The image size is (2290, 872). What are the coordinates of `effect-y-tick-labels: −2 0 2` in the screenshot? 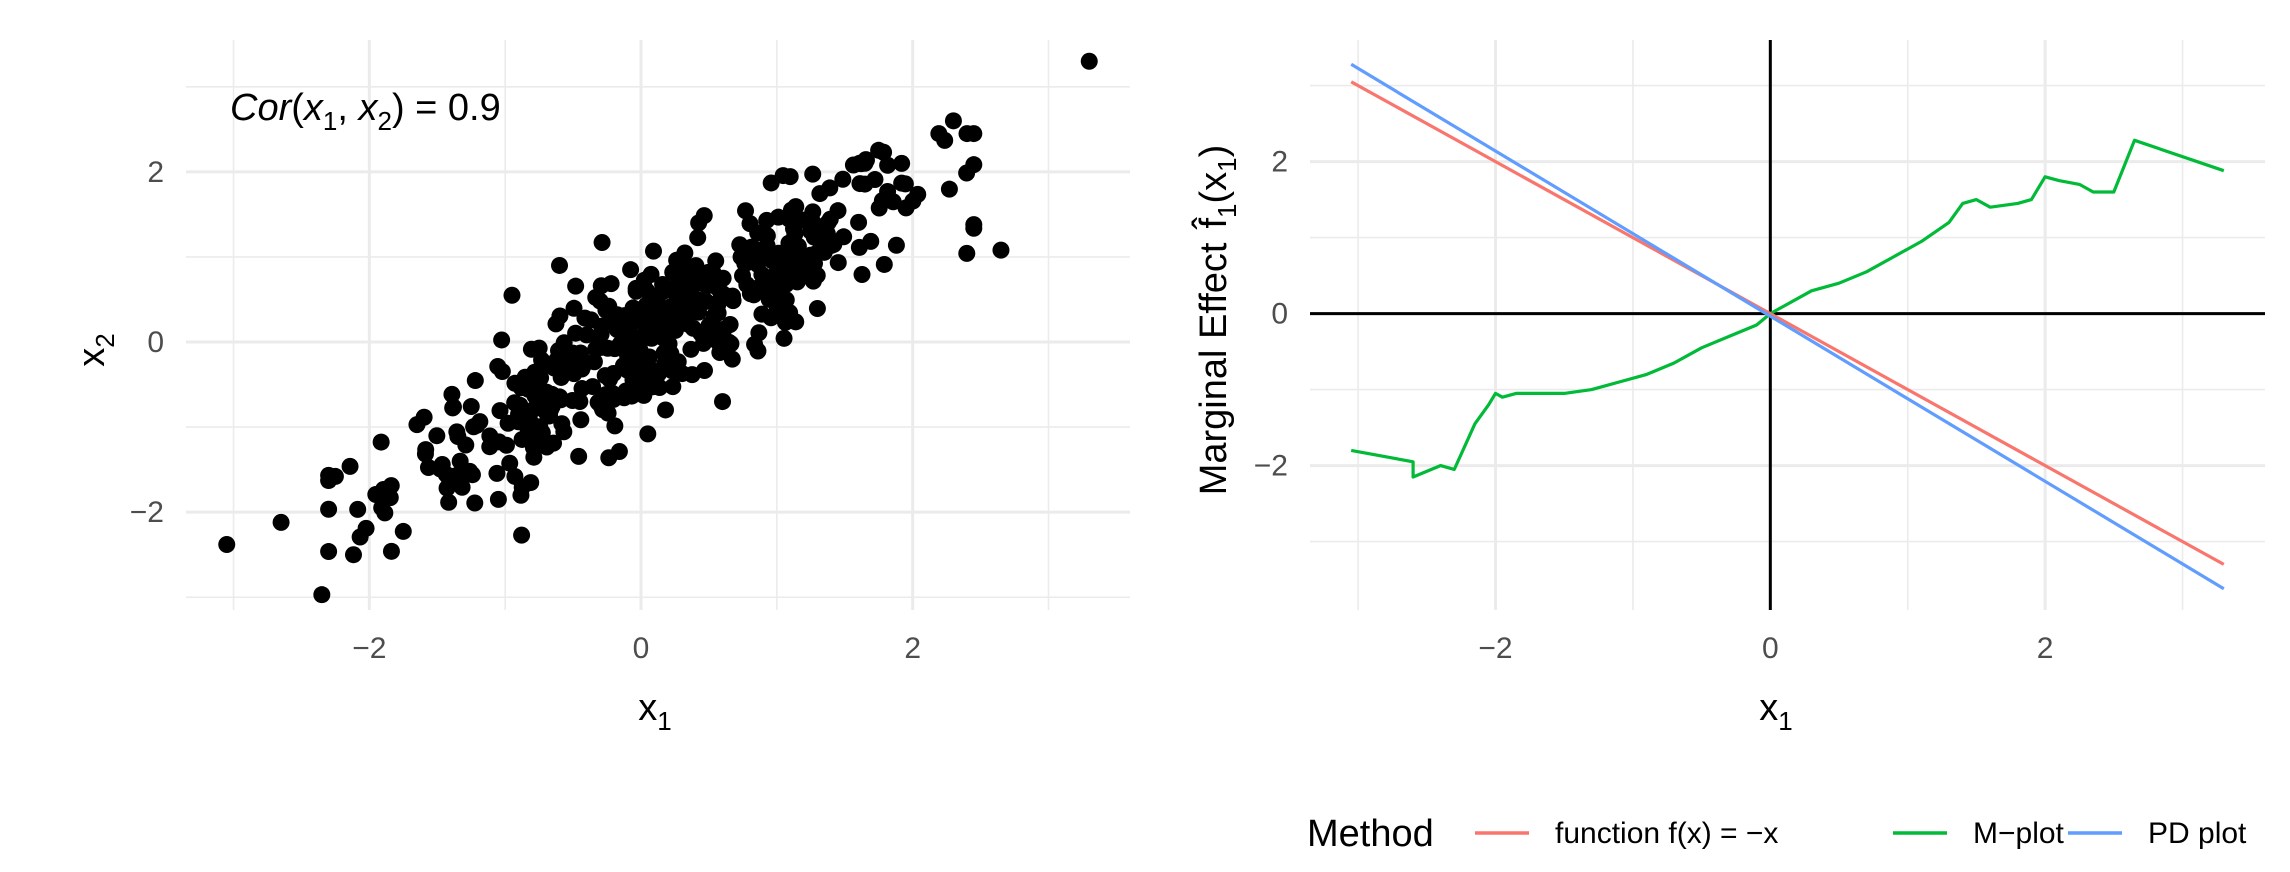 It's located at (1271, 314).